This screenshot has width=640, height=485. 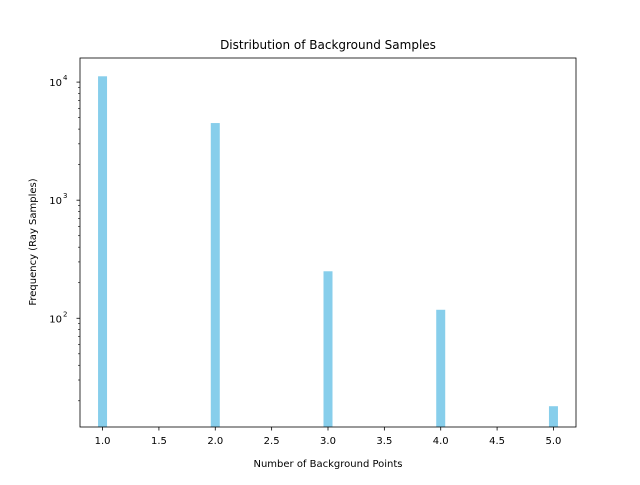 I want to click on x-tick-label: 5.0, so click(x=554, y=441).